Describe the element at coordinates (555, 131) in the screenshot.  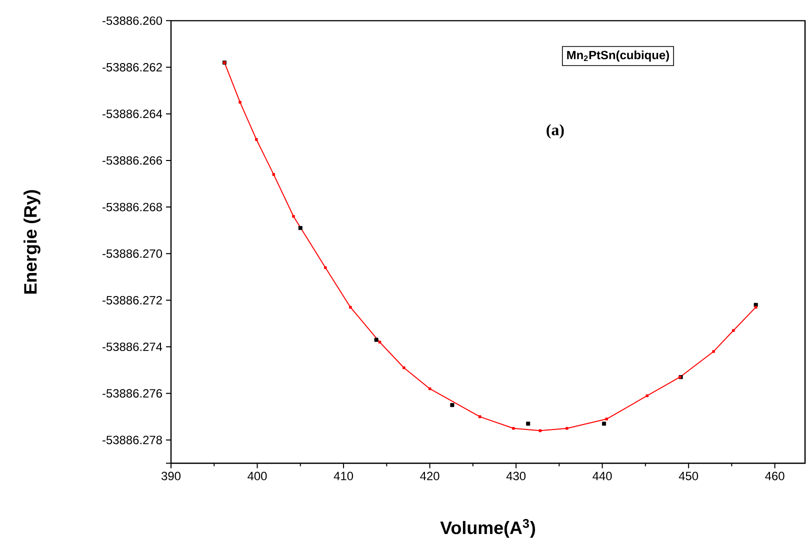
I see `annotation: (a)` at that location.